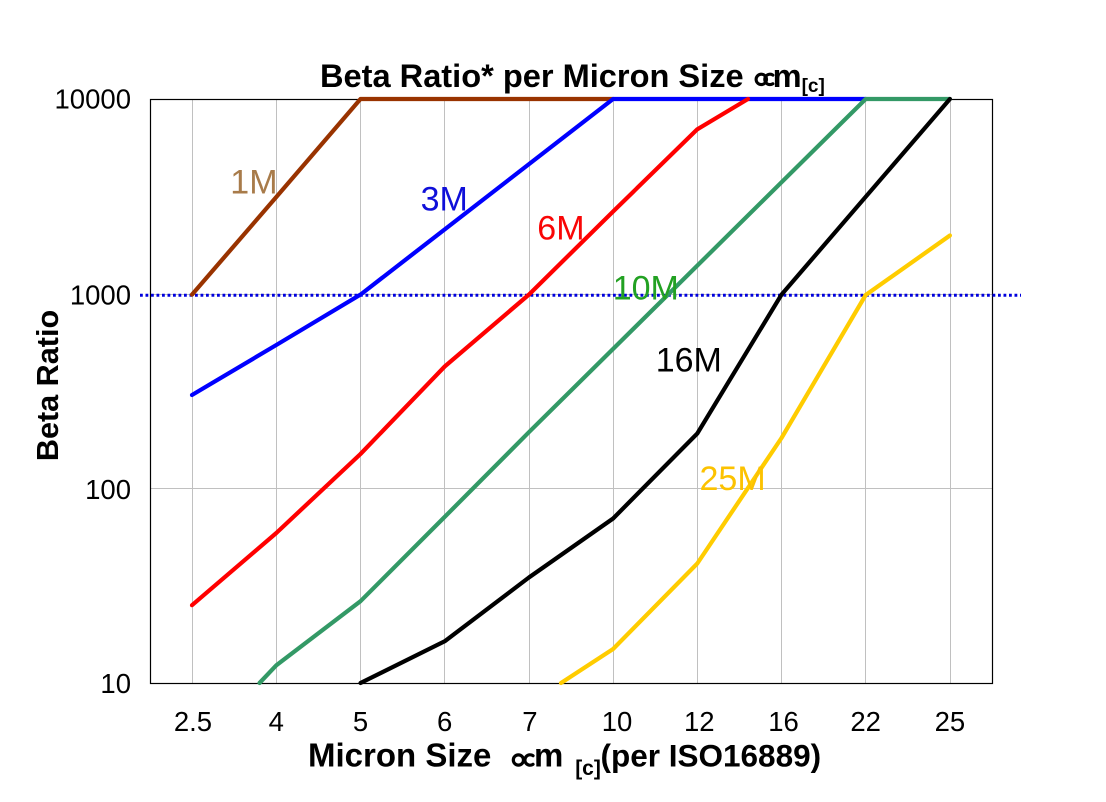  What do you see at coordinates (108, 489) in the screenshot?
I see `svg-text: 100` at bounding box center [108, 489].